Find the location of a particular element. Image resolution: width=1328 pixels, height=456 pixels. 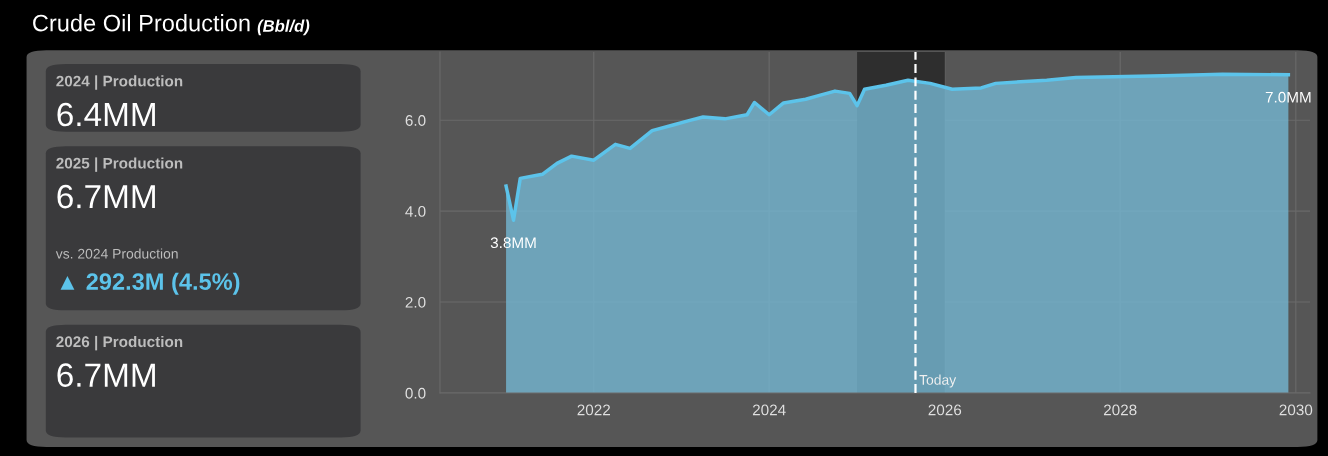

x-tick-label: 2028 is located at coordinates (1120, 410).